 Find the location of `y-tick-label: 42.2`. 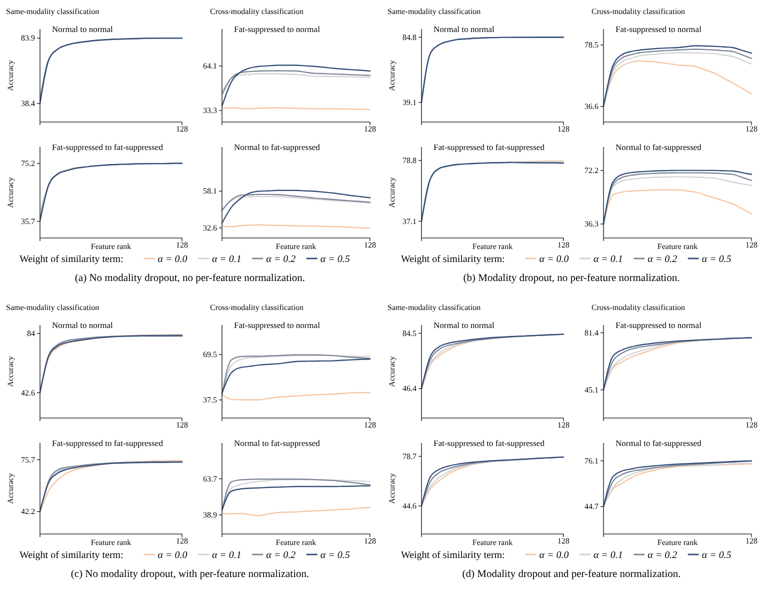

y-tick-label: 42.2 is located at coordinates (28, 511).